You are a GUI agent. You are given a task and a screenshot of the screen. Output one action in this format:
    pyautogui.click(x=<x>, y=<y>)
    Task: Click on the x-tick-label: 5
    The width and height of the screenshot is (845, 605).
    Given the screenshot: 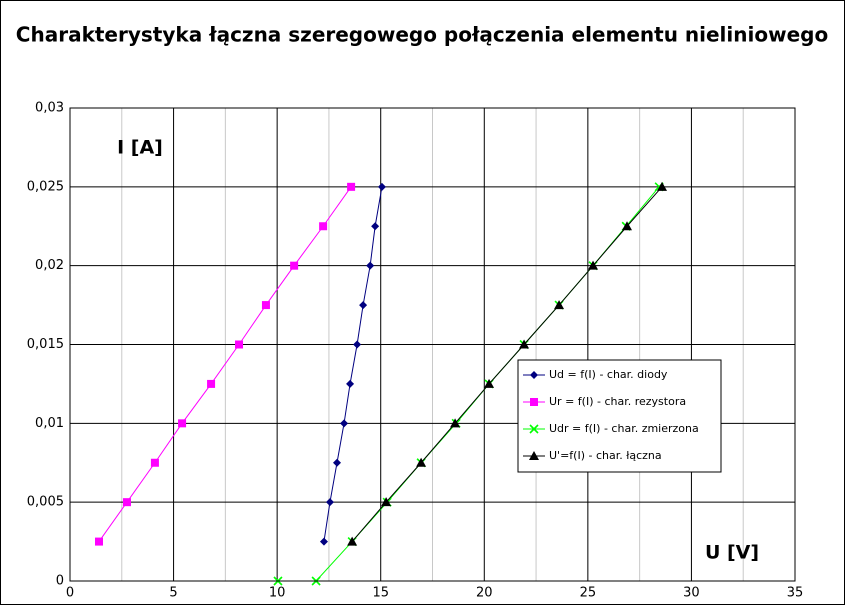 What is the action you would take?
    pyautogui.click(x=173, y=593)
    